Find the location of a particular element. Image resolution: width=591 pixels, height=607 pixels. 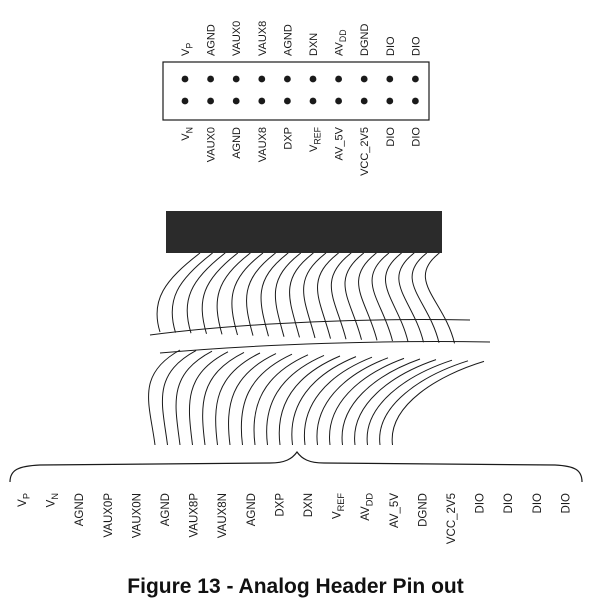

pinout-label: DXP is located at coordinates (280, 505).